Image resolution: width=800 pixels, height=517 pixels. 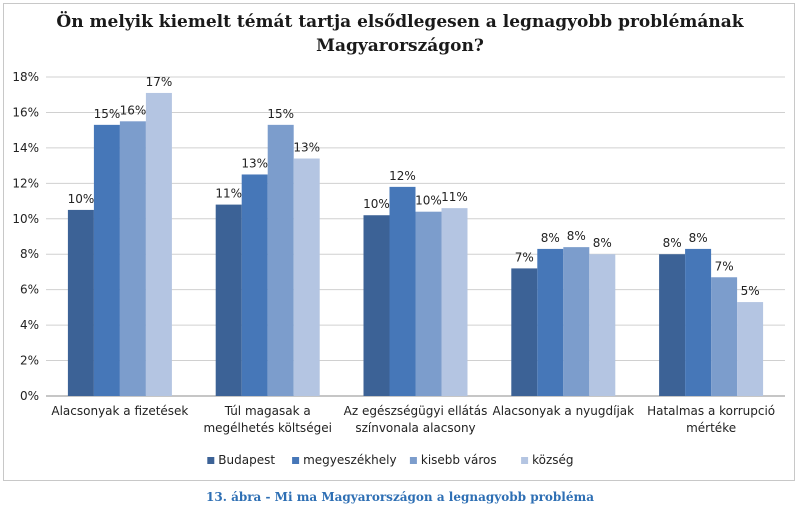 What do you see at coordinates (25, 148) in the screenshot?
I see `y-tick-label: 14%` at bounding box center [25, 148].